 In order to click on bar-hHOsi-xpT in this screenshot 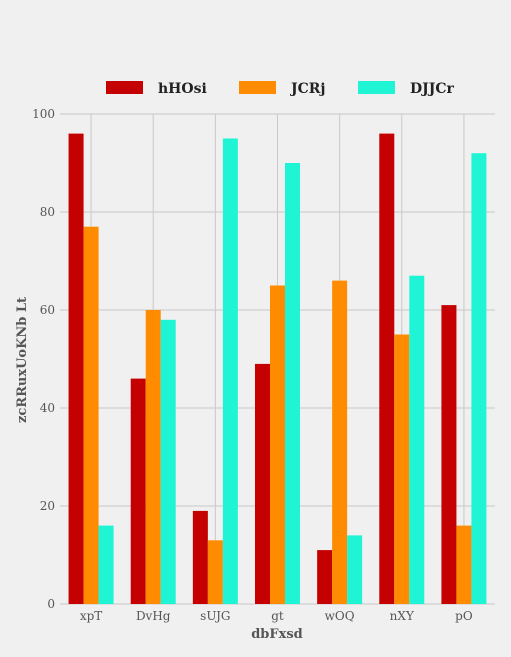, I will do `click(76, 368)`.